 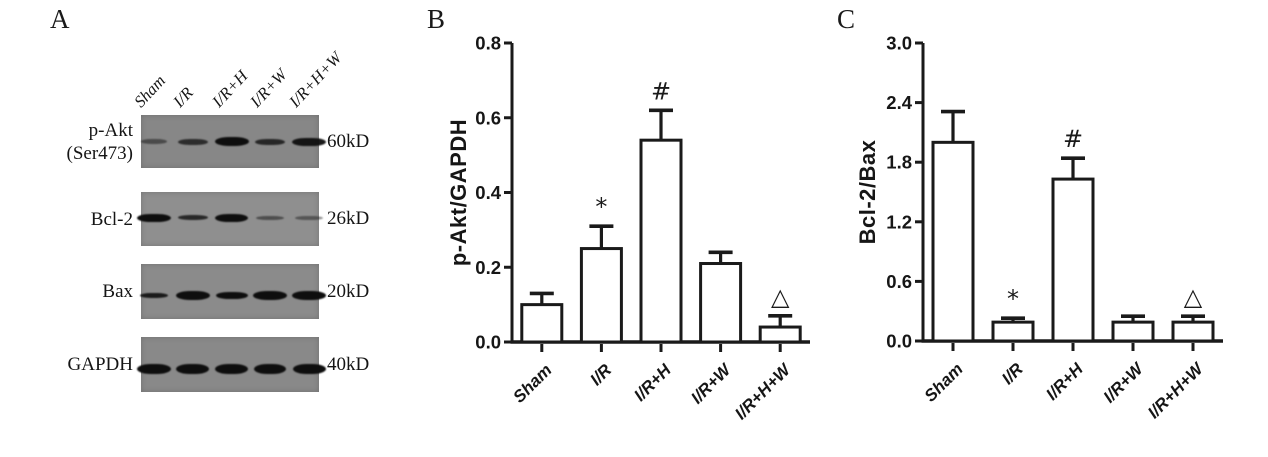 What do you see at coordinates (488, 267) in the screenshot?
I see `y-tick-label: 0.2` at bounding box center [488, 267].